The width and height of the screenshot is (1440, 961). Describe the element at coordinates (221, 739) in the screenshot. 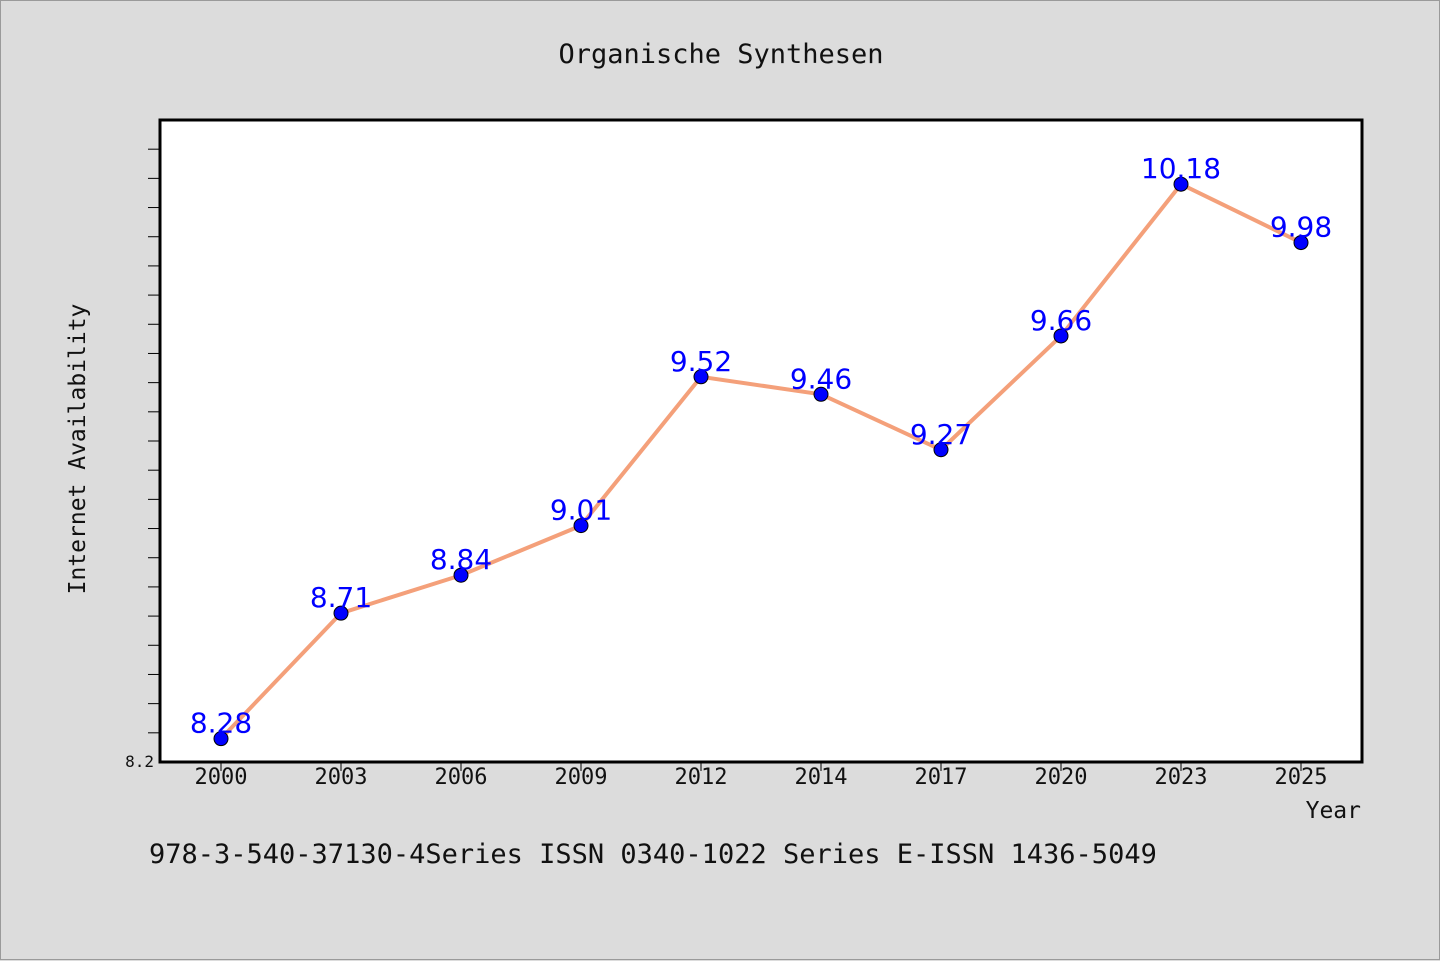

I see `data-point-2000` at that location.